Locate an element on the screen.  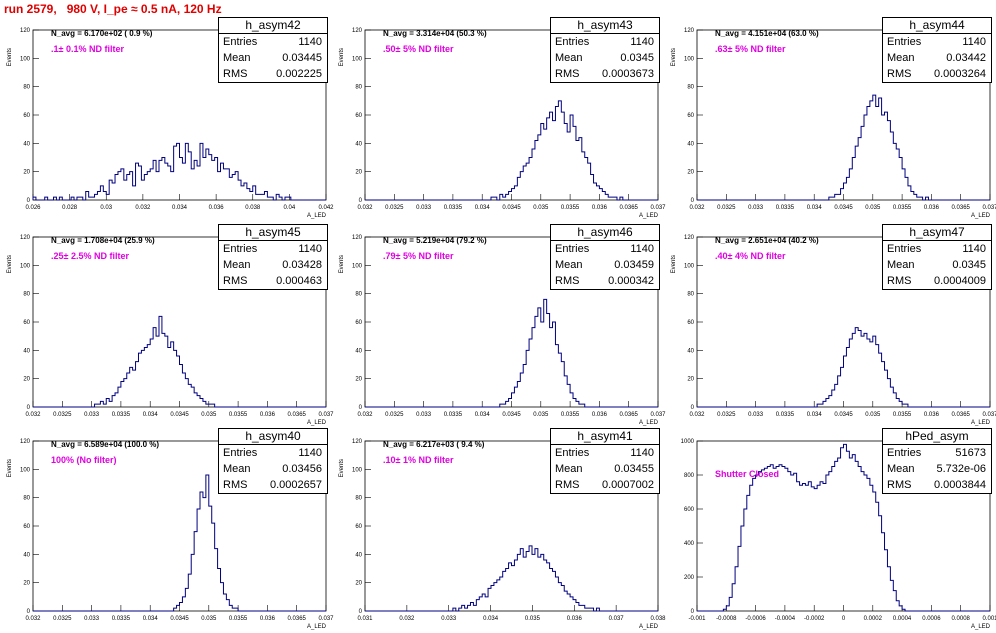
x-tick-label: -0.0008 is located at coordinates (726, 619).